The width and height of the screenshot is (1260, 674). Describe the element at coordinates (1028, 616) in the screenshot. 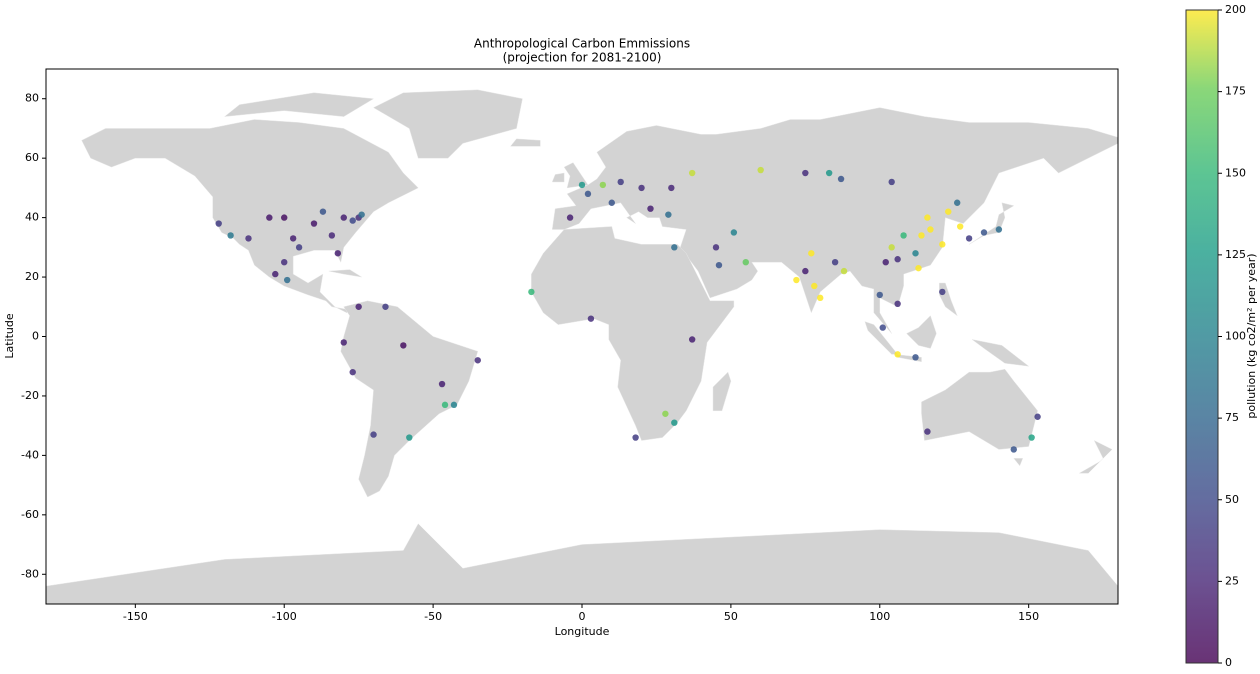

I see `x-tick-label: 150` at that location.